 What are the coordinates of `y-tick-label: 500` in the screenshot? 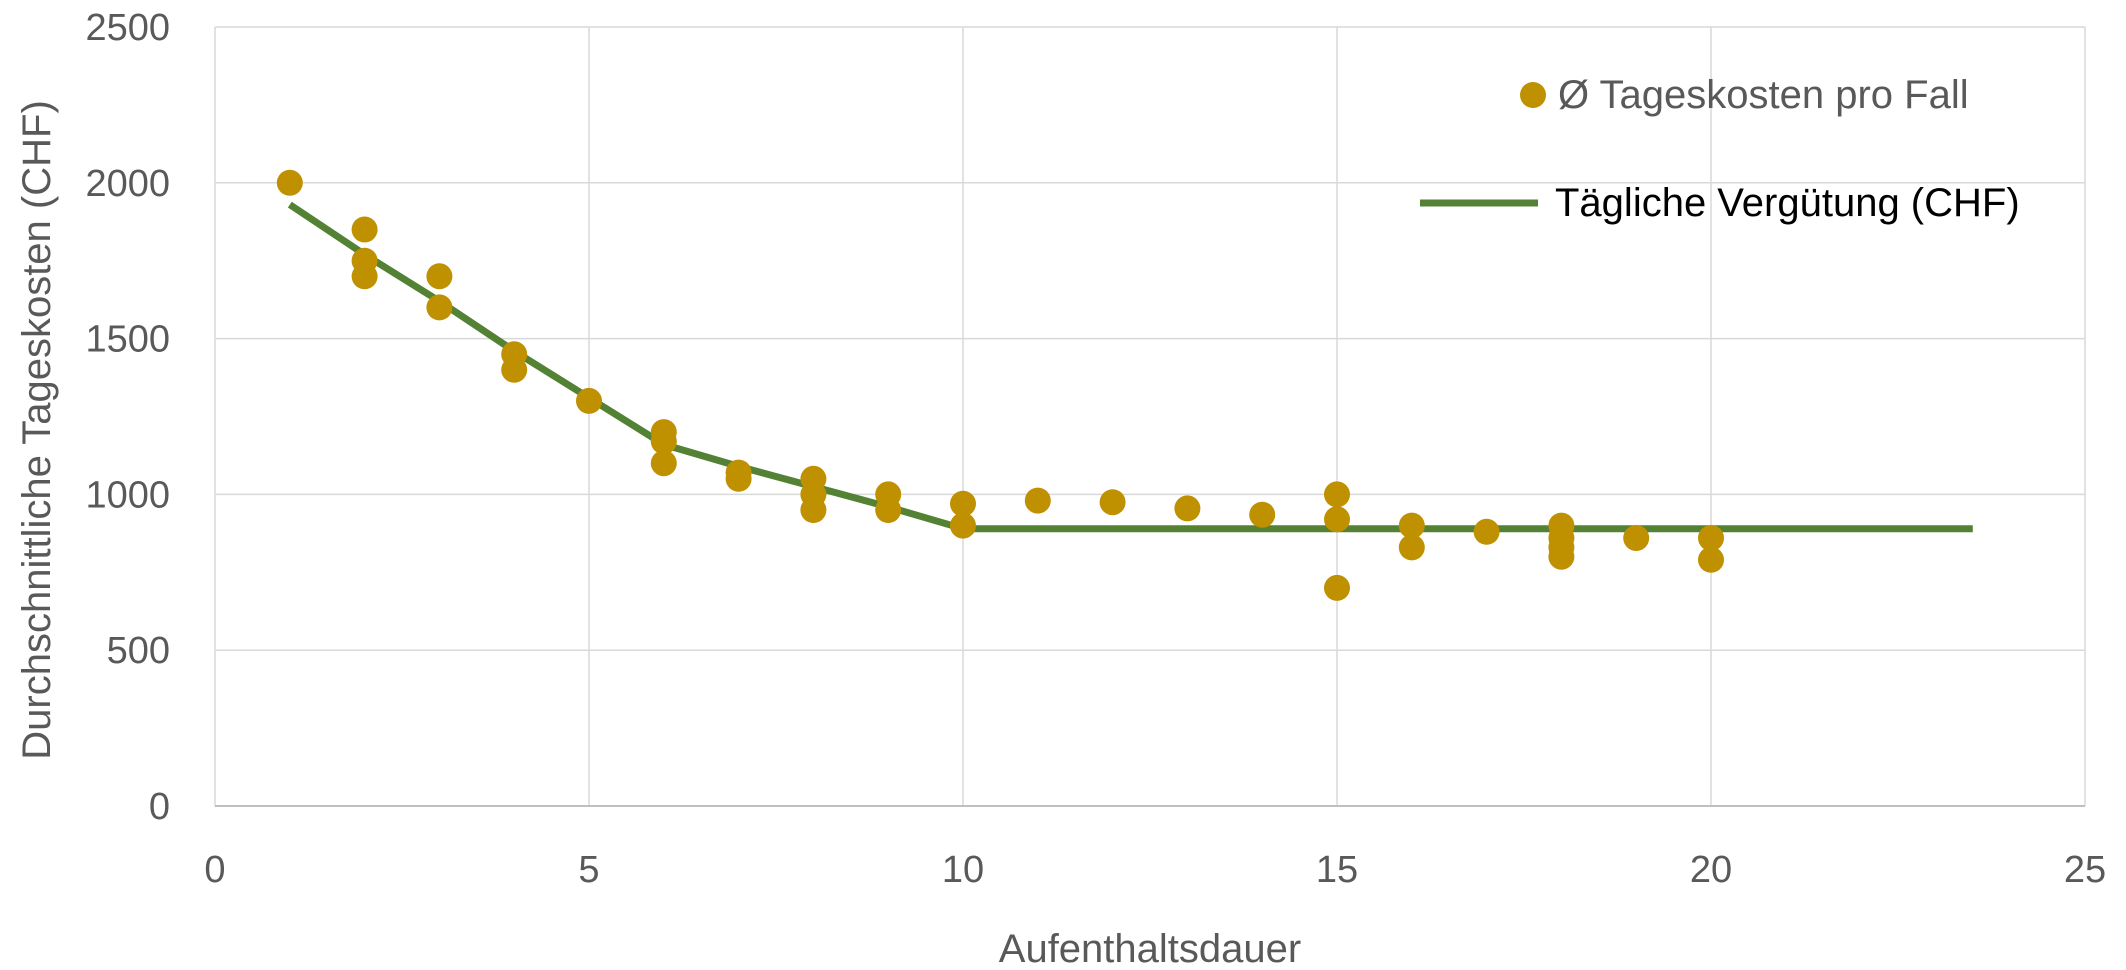 It's located at (138, 651).